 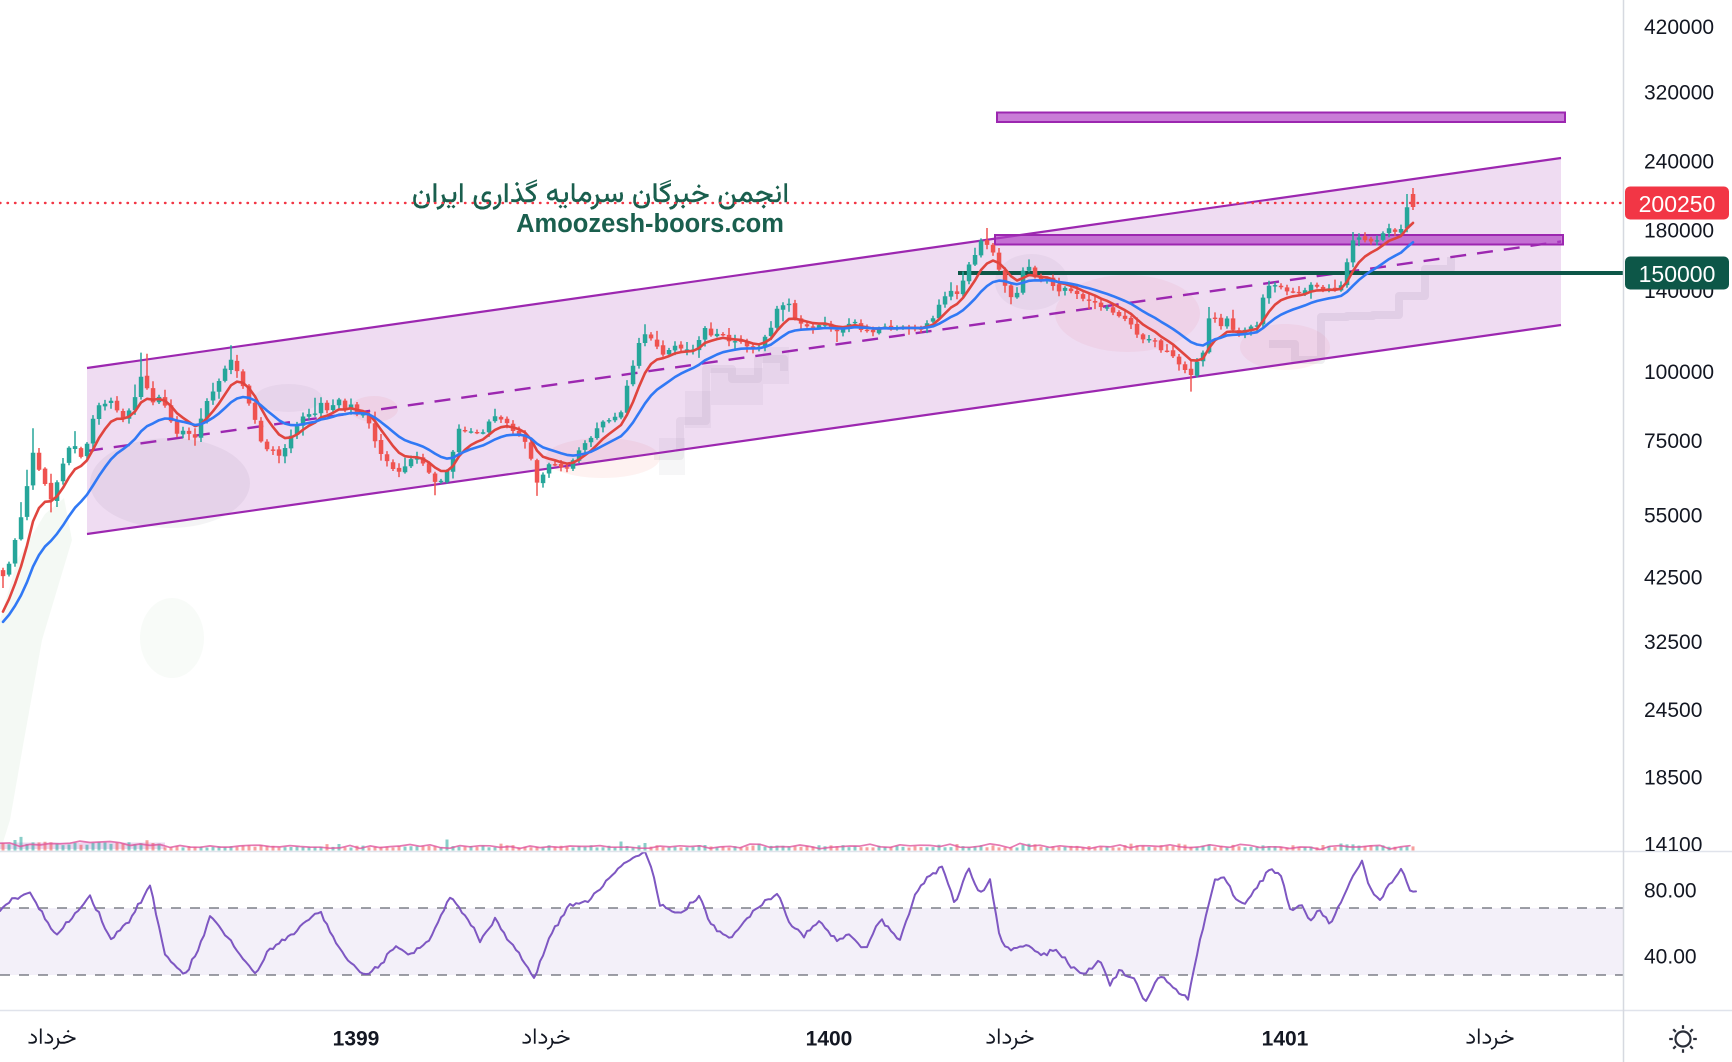 What do you see at coordinates (1673, 778) in the screenshot?
I see `svg-text: 18500` at bounding box center [1673, 778].